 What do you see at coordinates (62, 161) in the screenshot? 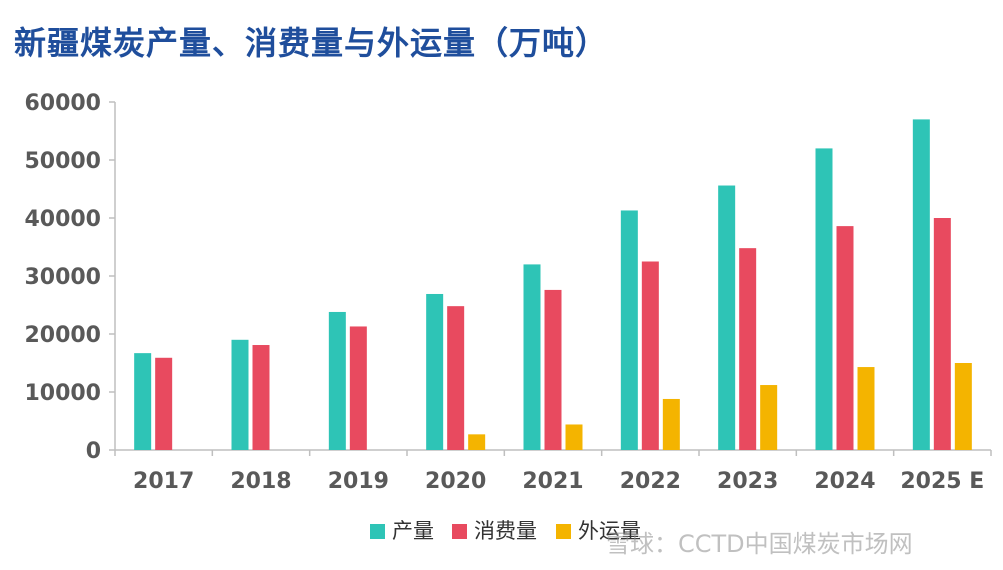
I see `y-tick-label: 50000` at bounding box center [62, 161].